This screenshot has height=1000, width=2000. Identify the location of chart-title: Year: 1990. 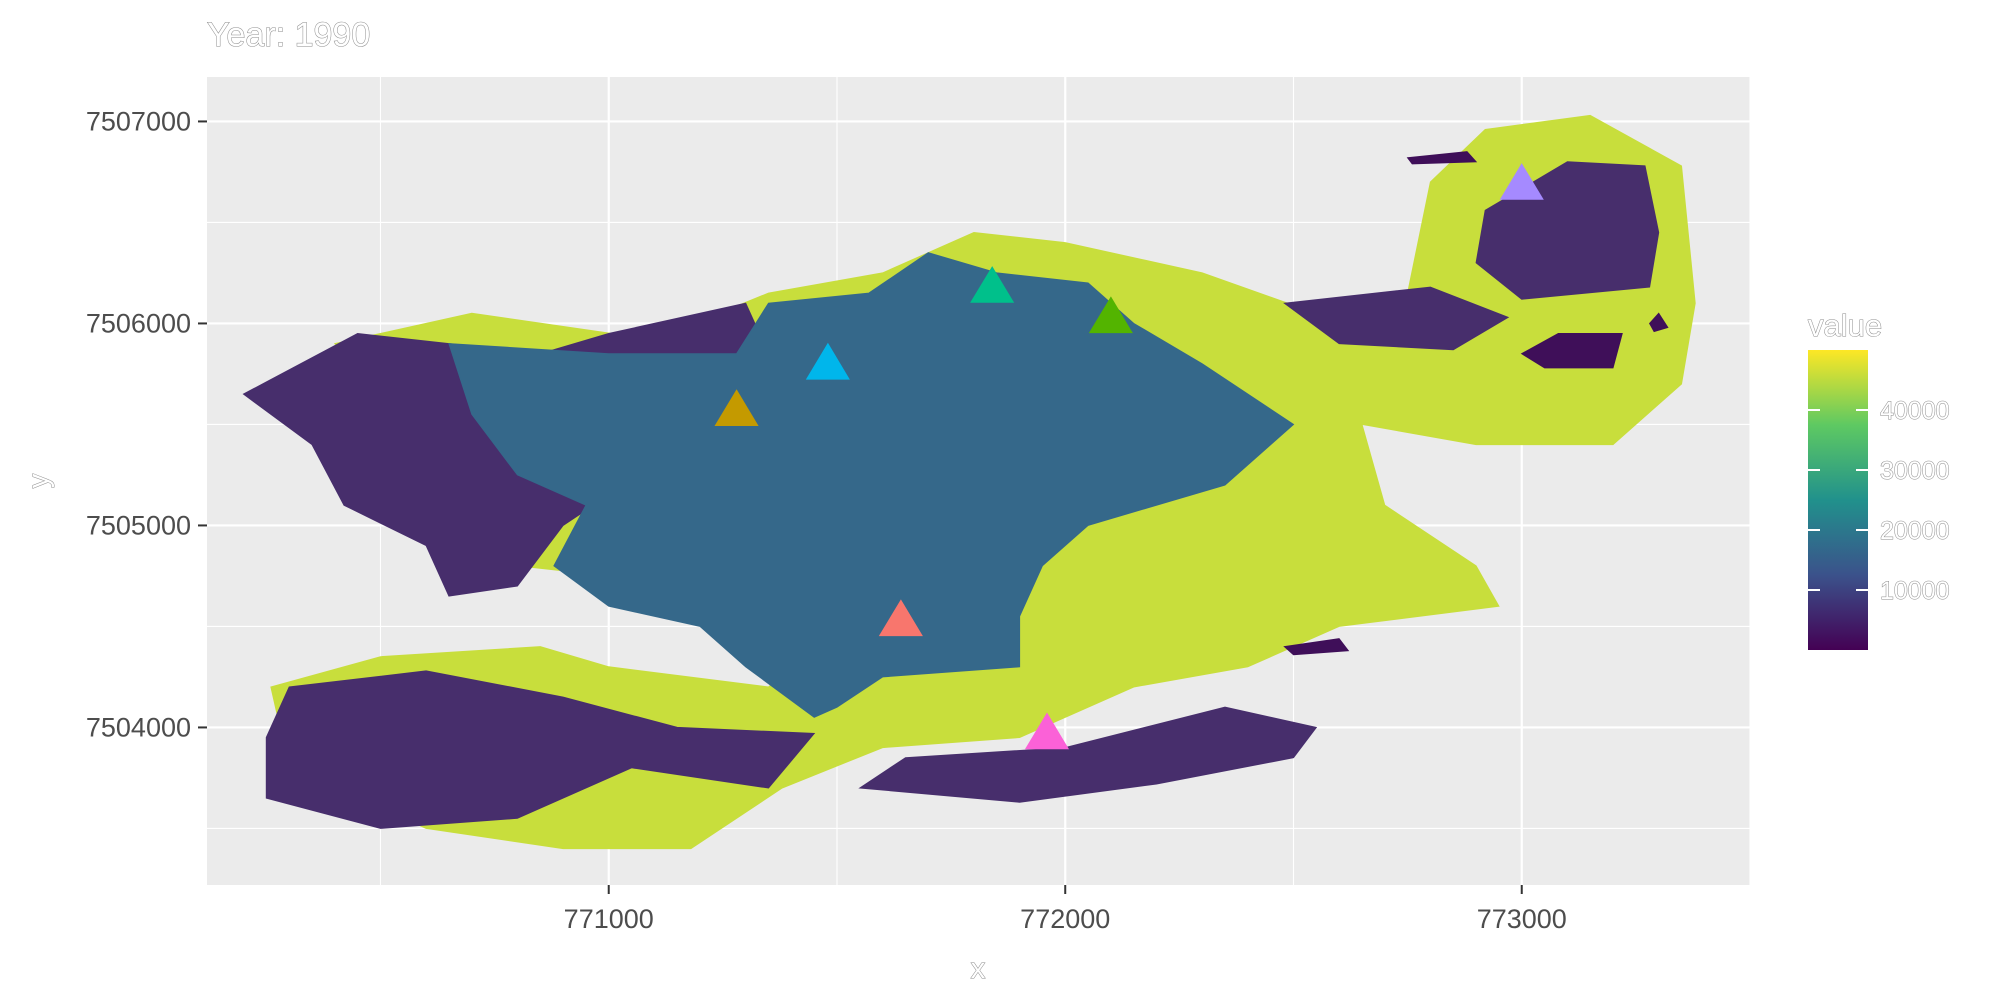
(288, 35).